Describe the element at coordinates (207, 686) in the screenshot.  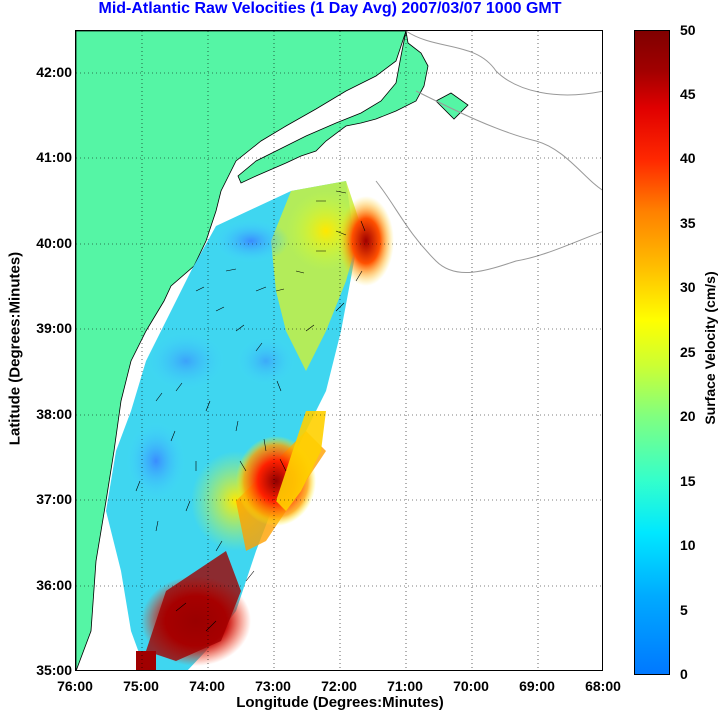
I see `lon-tick-label: 74:00` at that location.